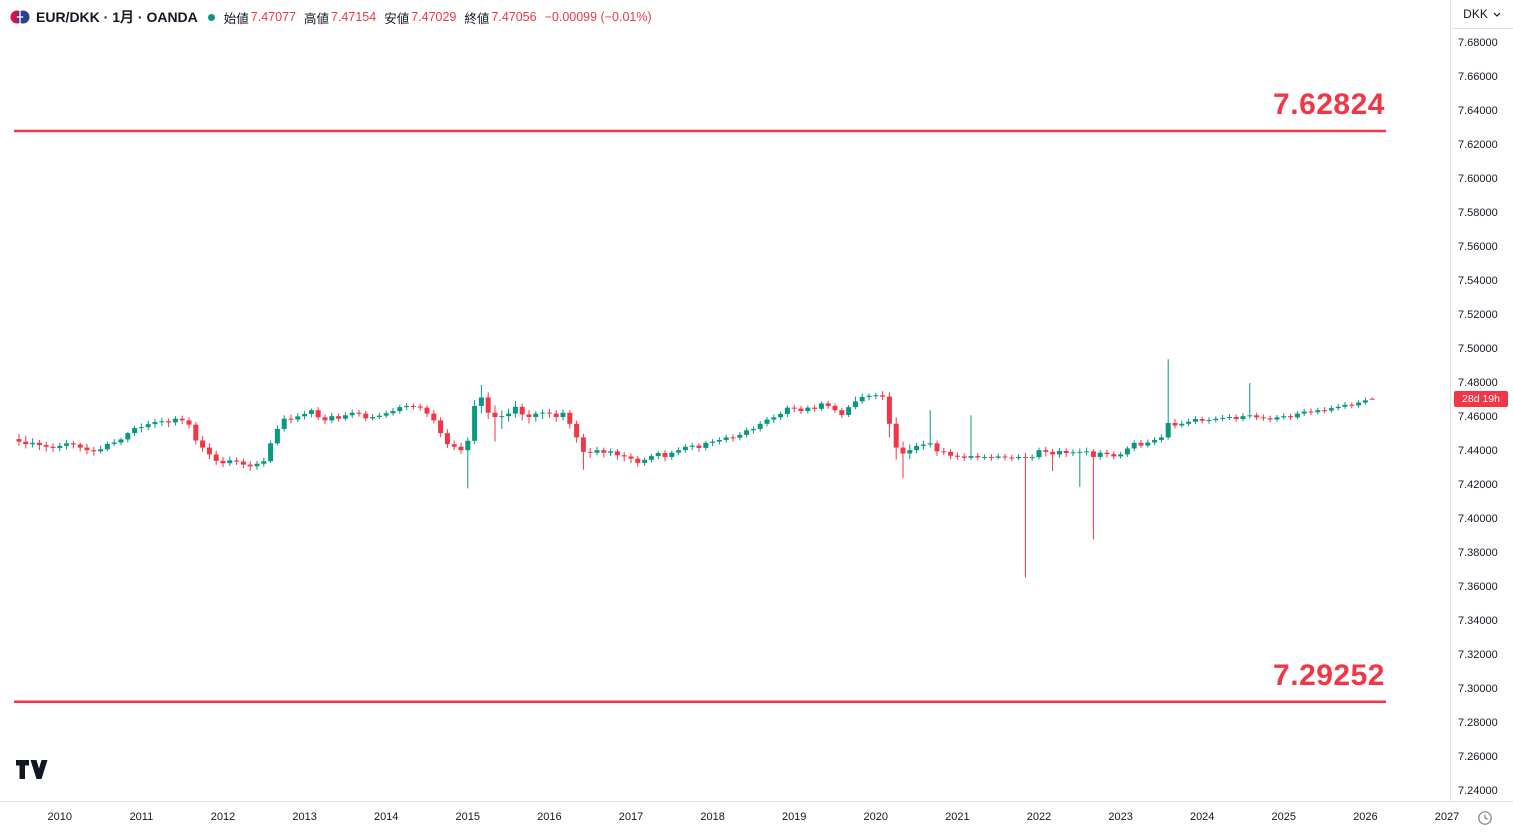  What do you see at coordinates (1478, 621) in the screenshot?
I see `price-tick-label: 7.34000` at bounding box center [1478, 621].